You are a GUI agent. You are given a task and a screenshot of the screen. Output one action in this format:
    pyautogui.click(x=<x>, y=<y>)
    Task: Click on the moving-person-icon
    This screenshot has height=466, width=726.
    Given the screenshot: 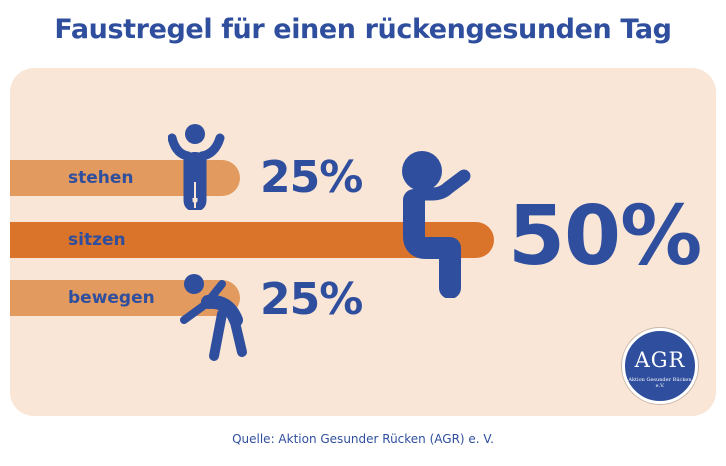 What is the action you would take?
    pyautogui.click(x=213, y=317)
    